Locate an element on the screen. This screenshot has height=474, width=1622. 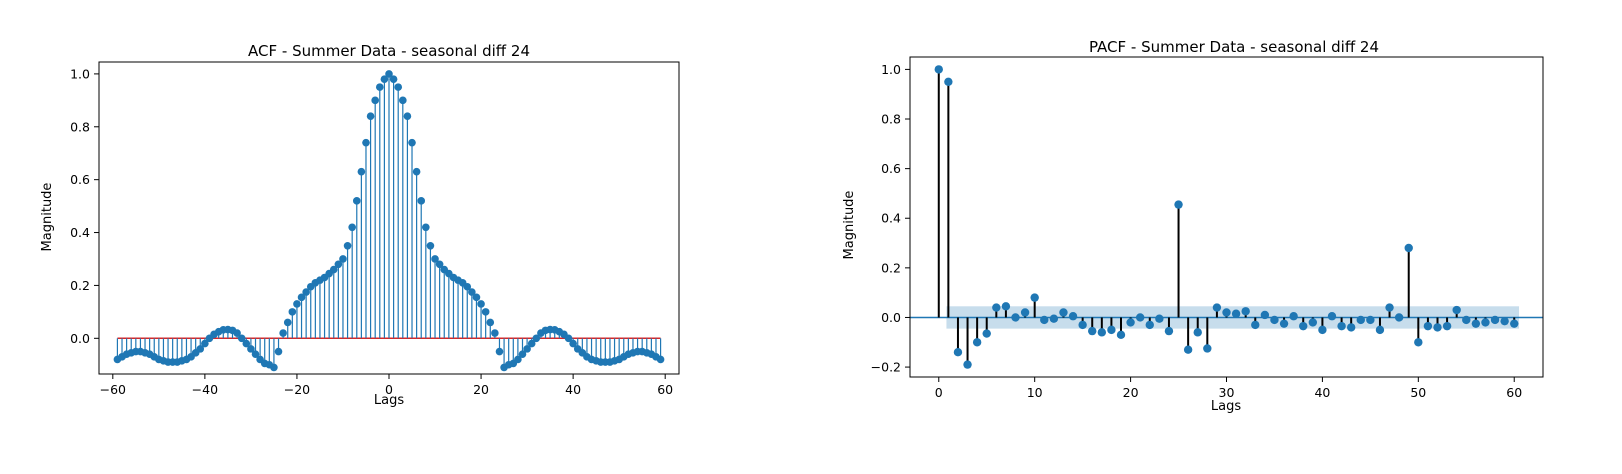
pacf-x-axis: 0 10 20 30 40 50 60 is located at coordinates (1228, 388).